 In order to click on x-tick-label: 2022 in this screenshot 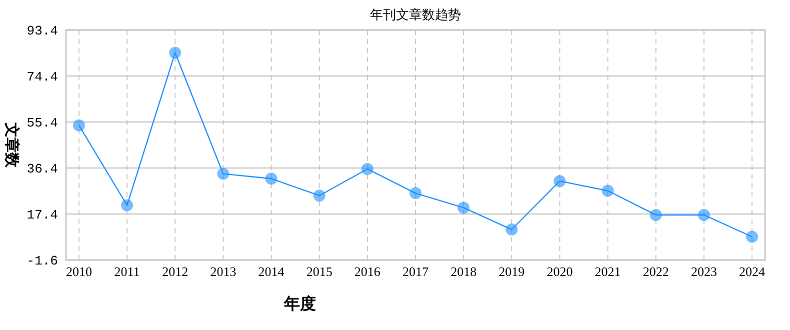, I will do `click(655, 271)`.